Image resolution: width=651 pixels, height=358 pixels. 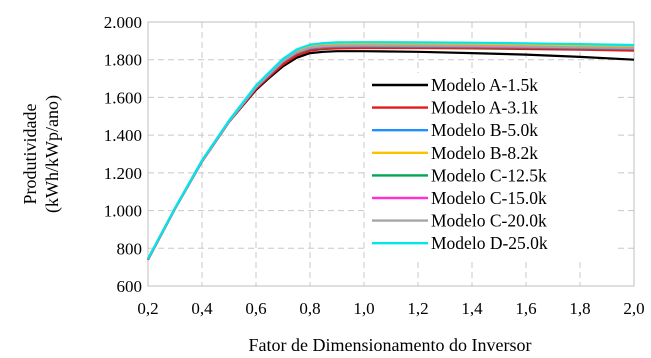 What do you see at coordinates (472, 308) in the screenshot?
I see `x-tick-label: 1,4` at bounding box center [472, 308].